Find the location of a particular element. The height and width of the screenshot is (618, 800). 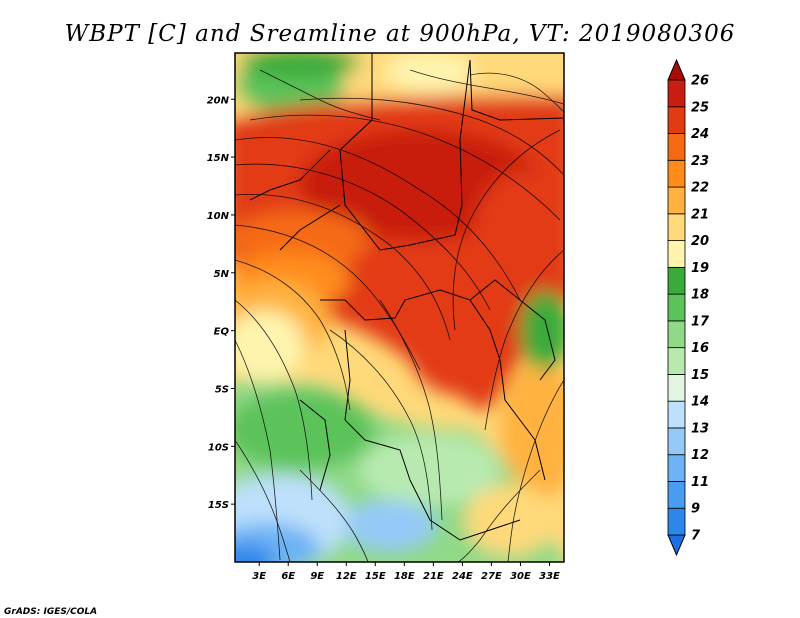

x-tick-label: 30E is located at coordinates (520, 576).